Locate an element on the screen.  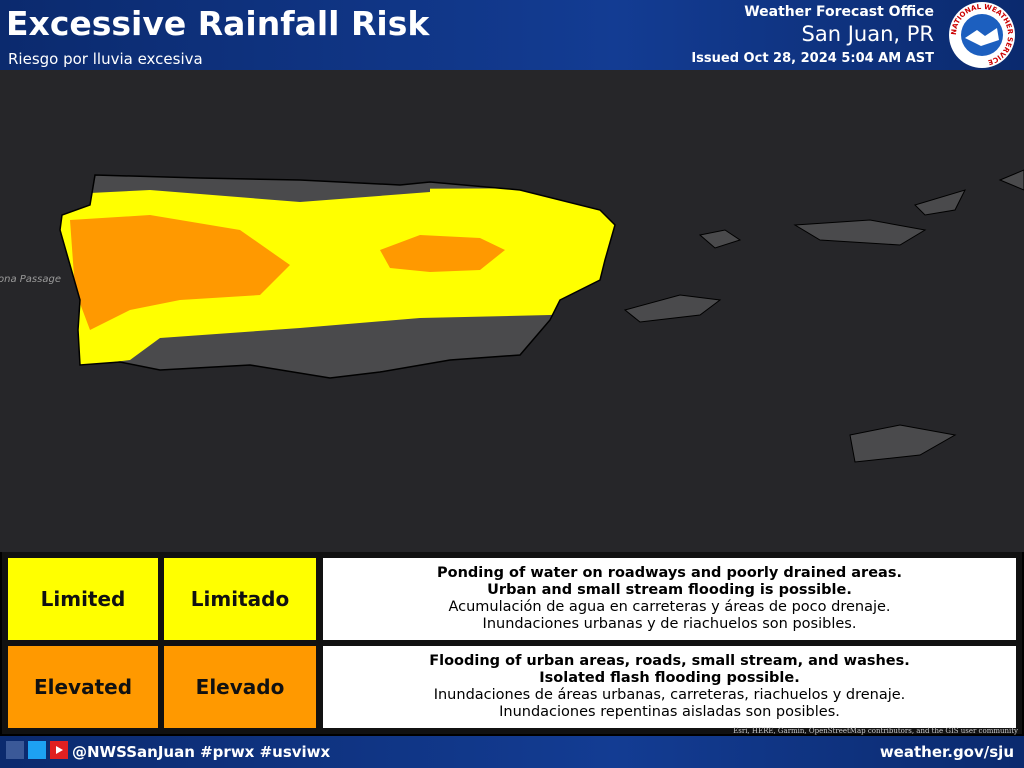
handle: @NWSSanJuan #prwx #usviwx is located at coordinates (201, 752).